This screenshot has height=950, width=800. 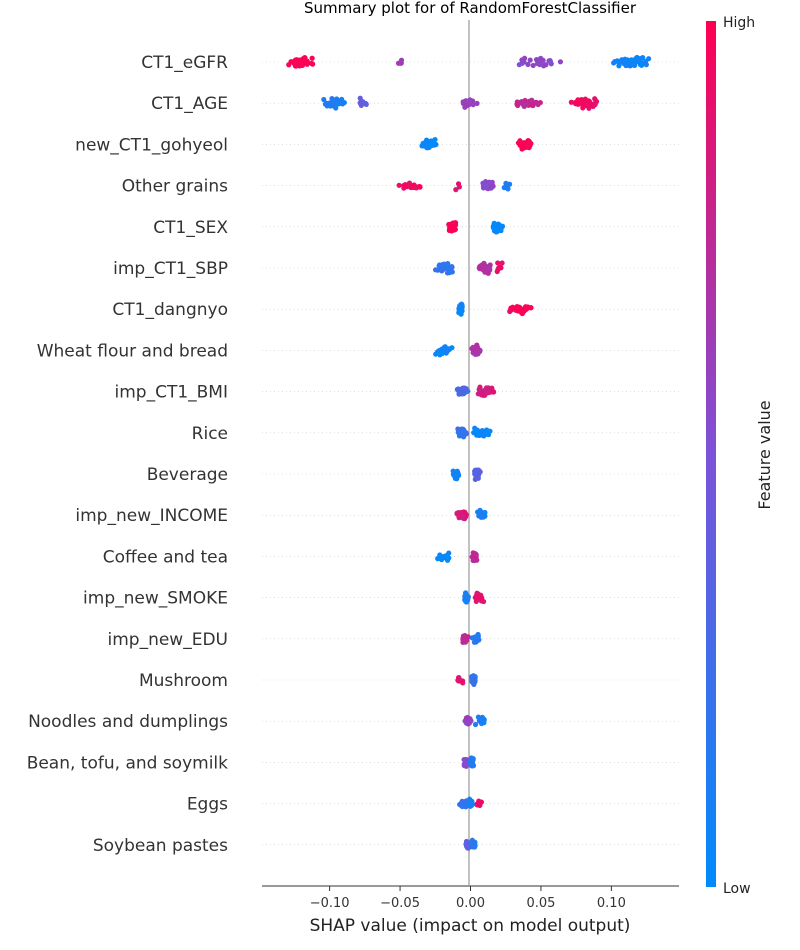 What do you see at coordinates (175, 187) in the screenshot?
I see `feature-label: Other grains` at bounding box center [175, 187].